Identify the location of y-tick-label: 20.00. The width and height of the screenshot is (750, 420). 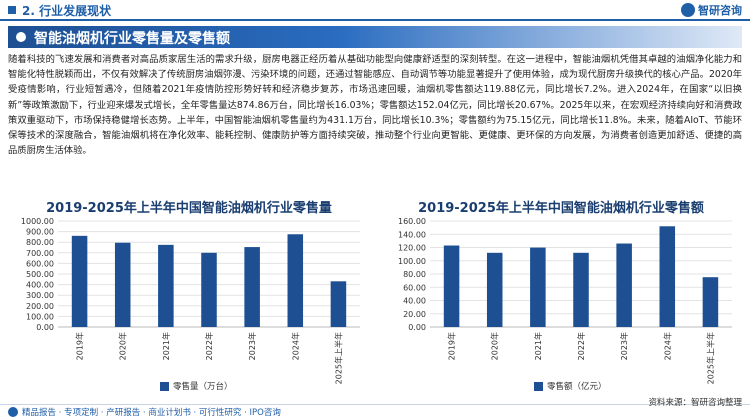
(414, 314).